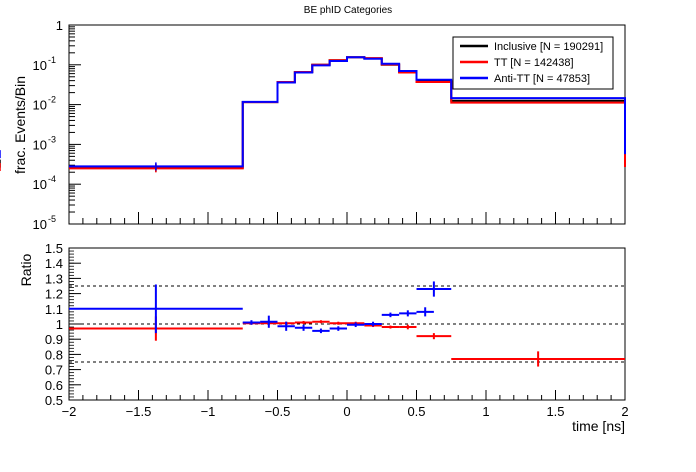 The height and width of the screenshot is (472, 696). What do you see at coordinates (485, 411) in the screenshot?
I see `x-tick-label: 1` at bounding box center [485, 411].